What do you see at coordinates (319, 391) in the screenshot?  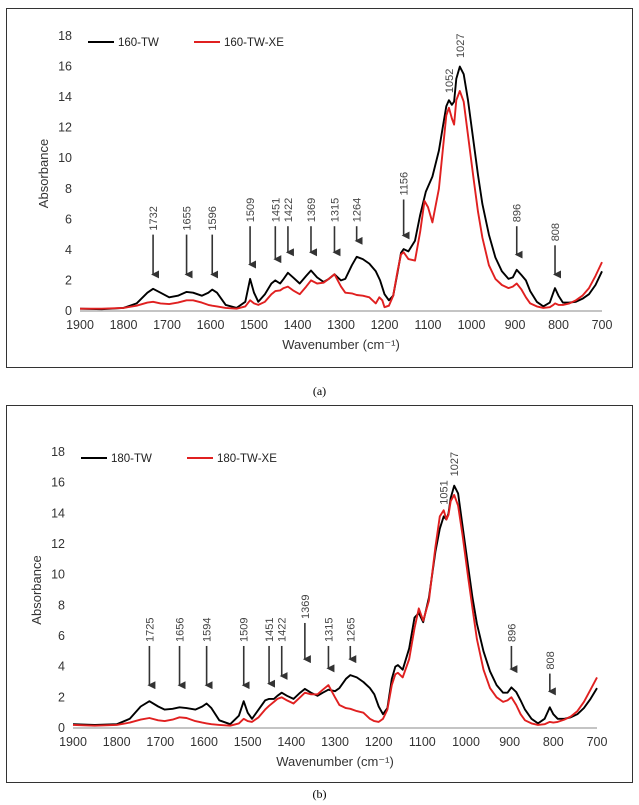 I see `caption-a: (a)` at bounding box center [319, 391].